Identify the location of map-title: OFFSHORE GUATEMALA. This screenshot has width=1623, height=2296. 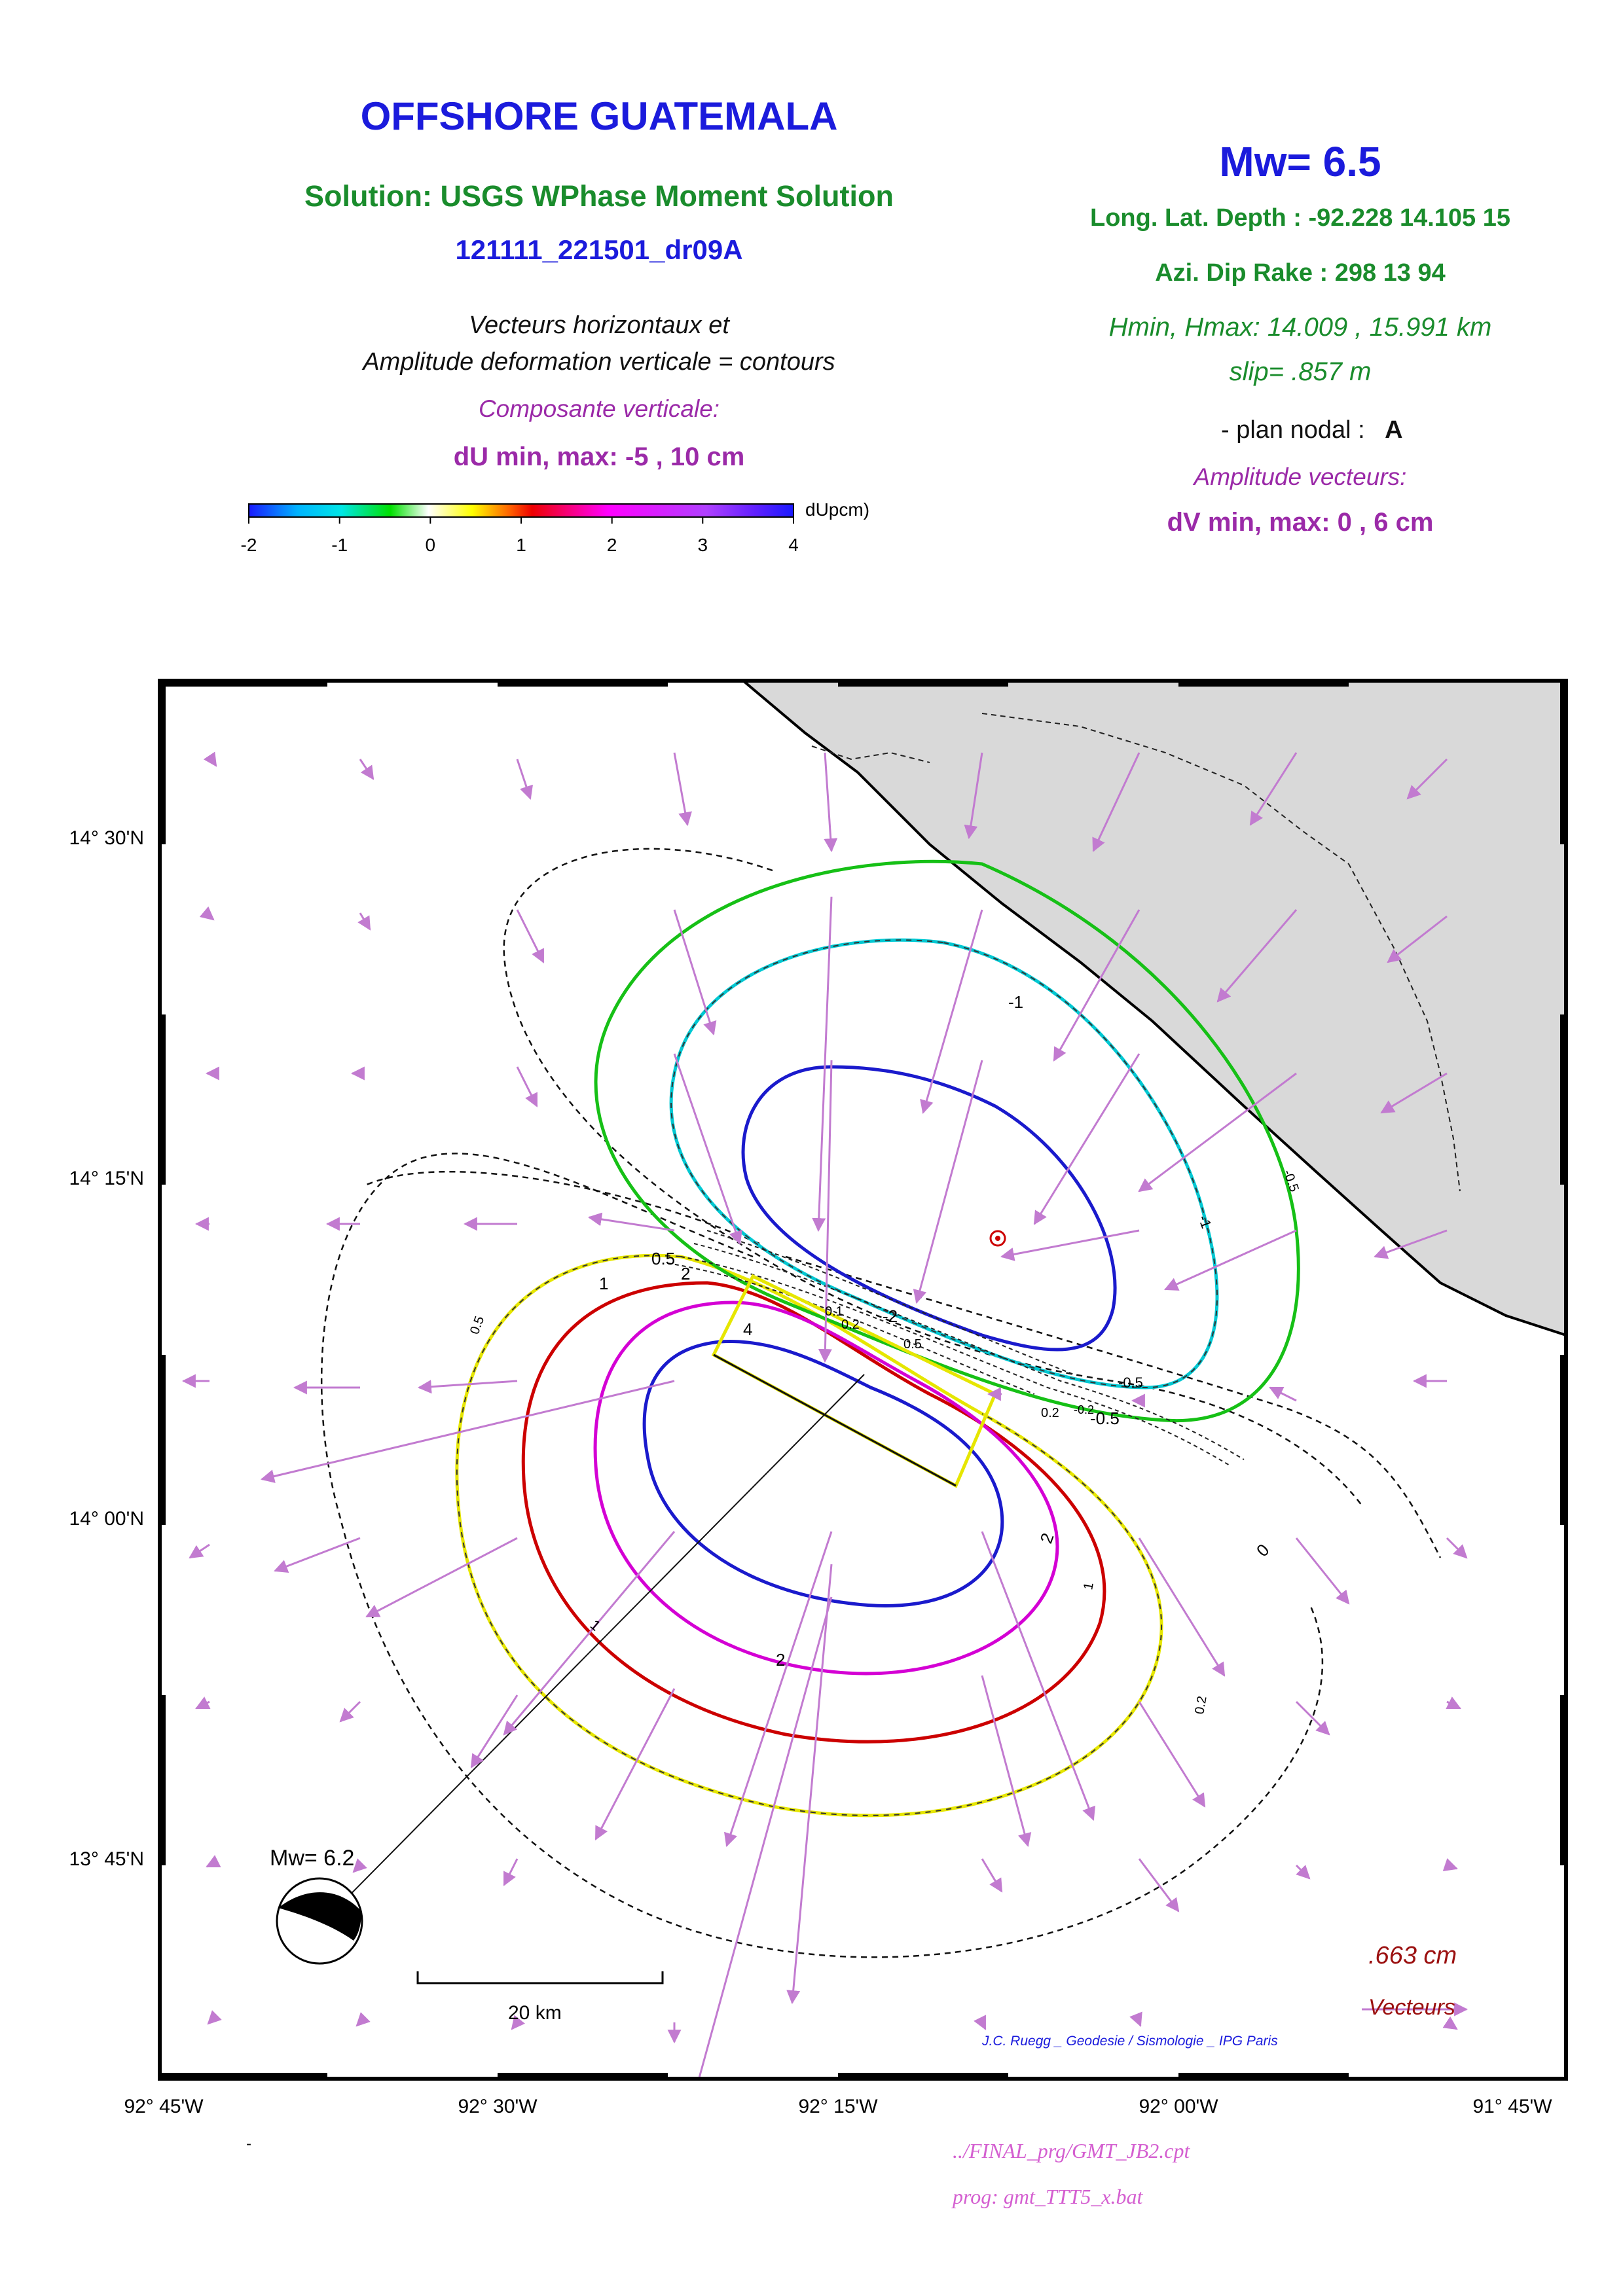
(599, 116).